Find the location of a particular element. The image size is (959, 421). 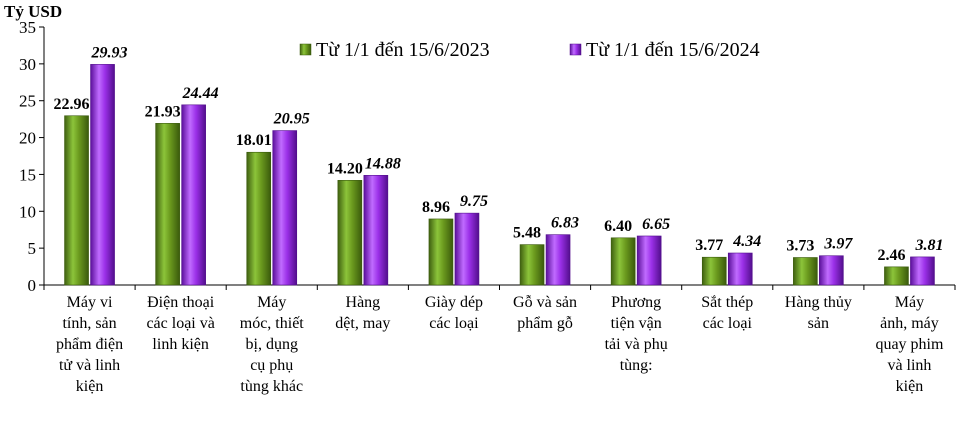

category-label: tùng: is located at coordinates (636, 365).